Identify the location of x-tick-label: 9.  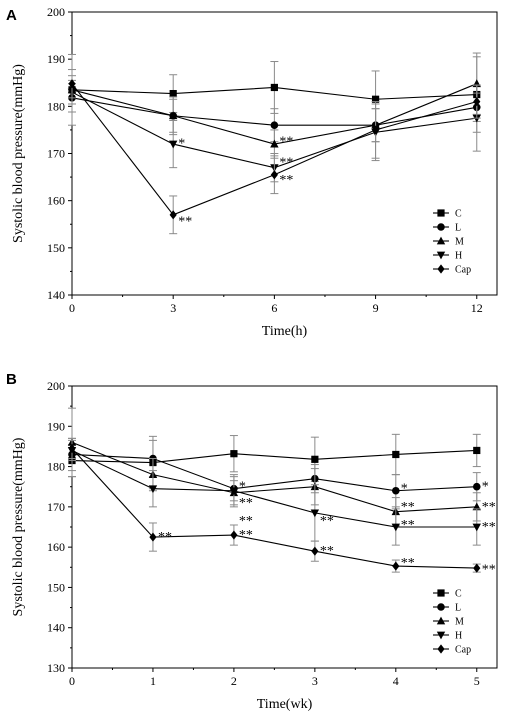
(376, 308).